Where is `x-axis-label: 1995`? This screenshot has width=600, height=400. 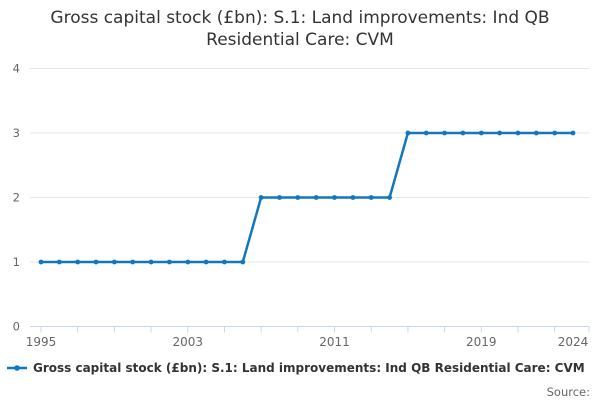 x-axis-label: 1995 is located at coordinates (41, 342).